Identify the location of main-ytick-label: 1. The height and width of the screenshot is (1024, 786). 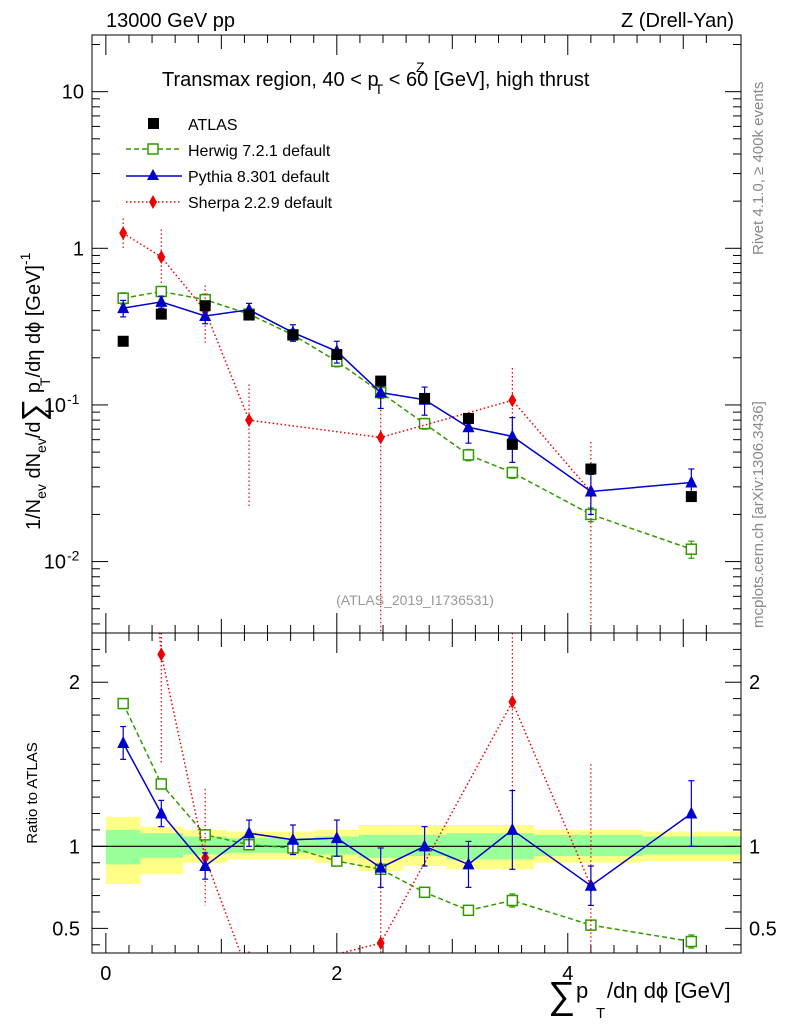
(78, 249).